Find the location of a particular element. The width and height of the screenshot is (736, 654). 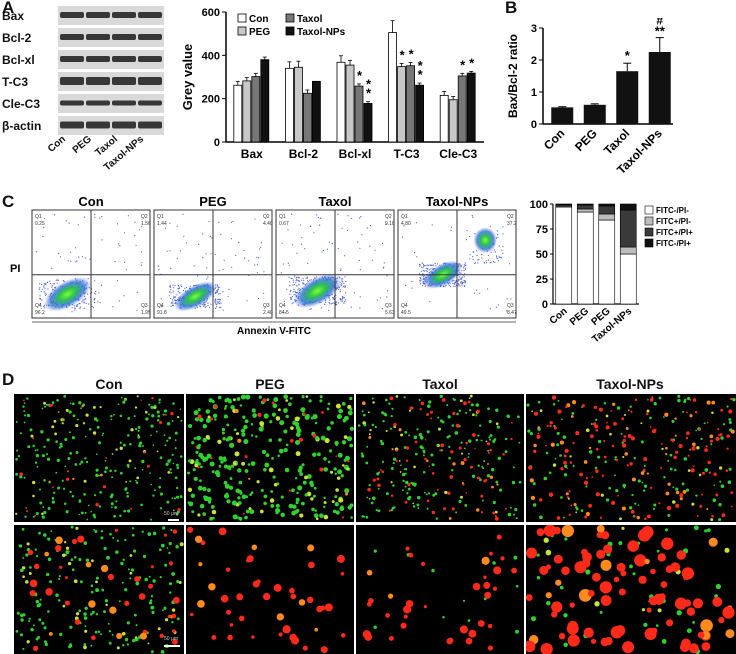

wb-band is located at coordinates (124, 37).